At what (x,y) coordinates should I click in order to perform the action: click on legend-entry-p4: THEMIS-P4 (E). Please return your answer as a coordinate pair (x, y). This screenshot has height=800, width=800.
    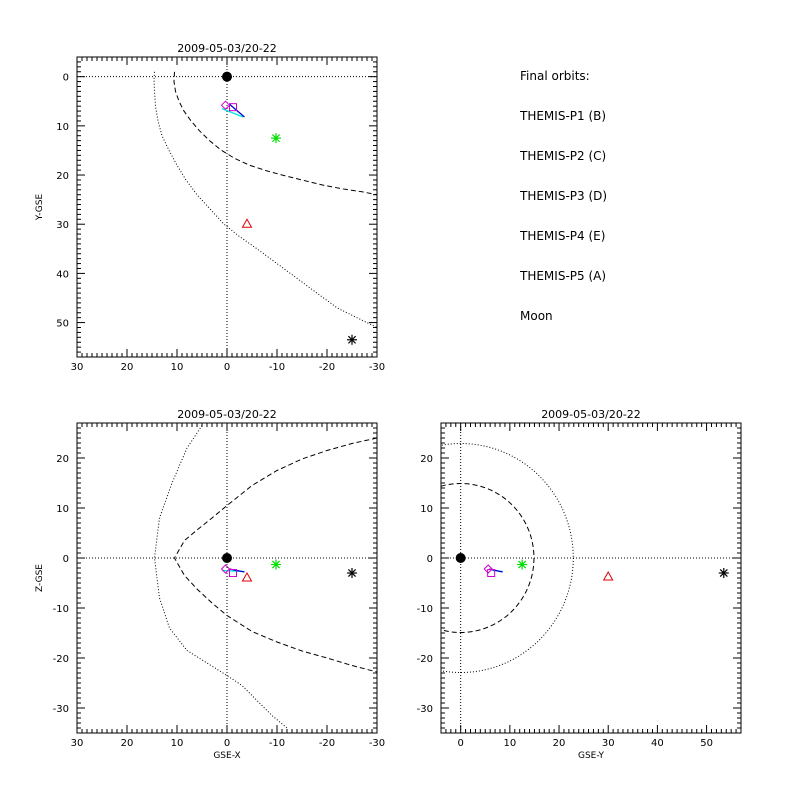
    Looking at the image, I should click on (562, 236).